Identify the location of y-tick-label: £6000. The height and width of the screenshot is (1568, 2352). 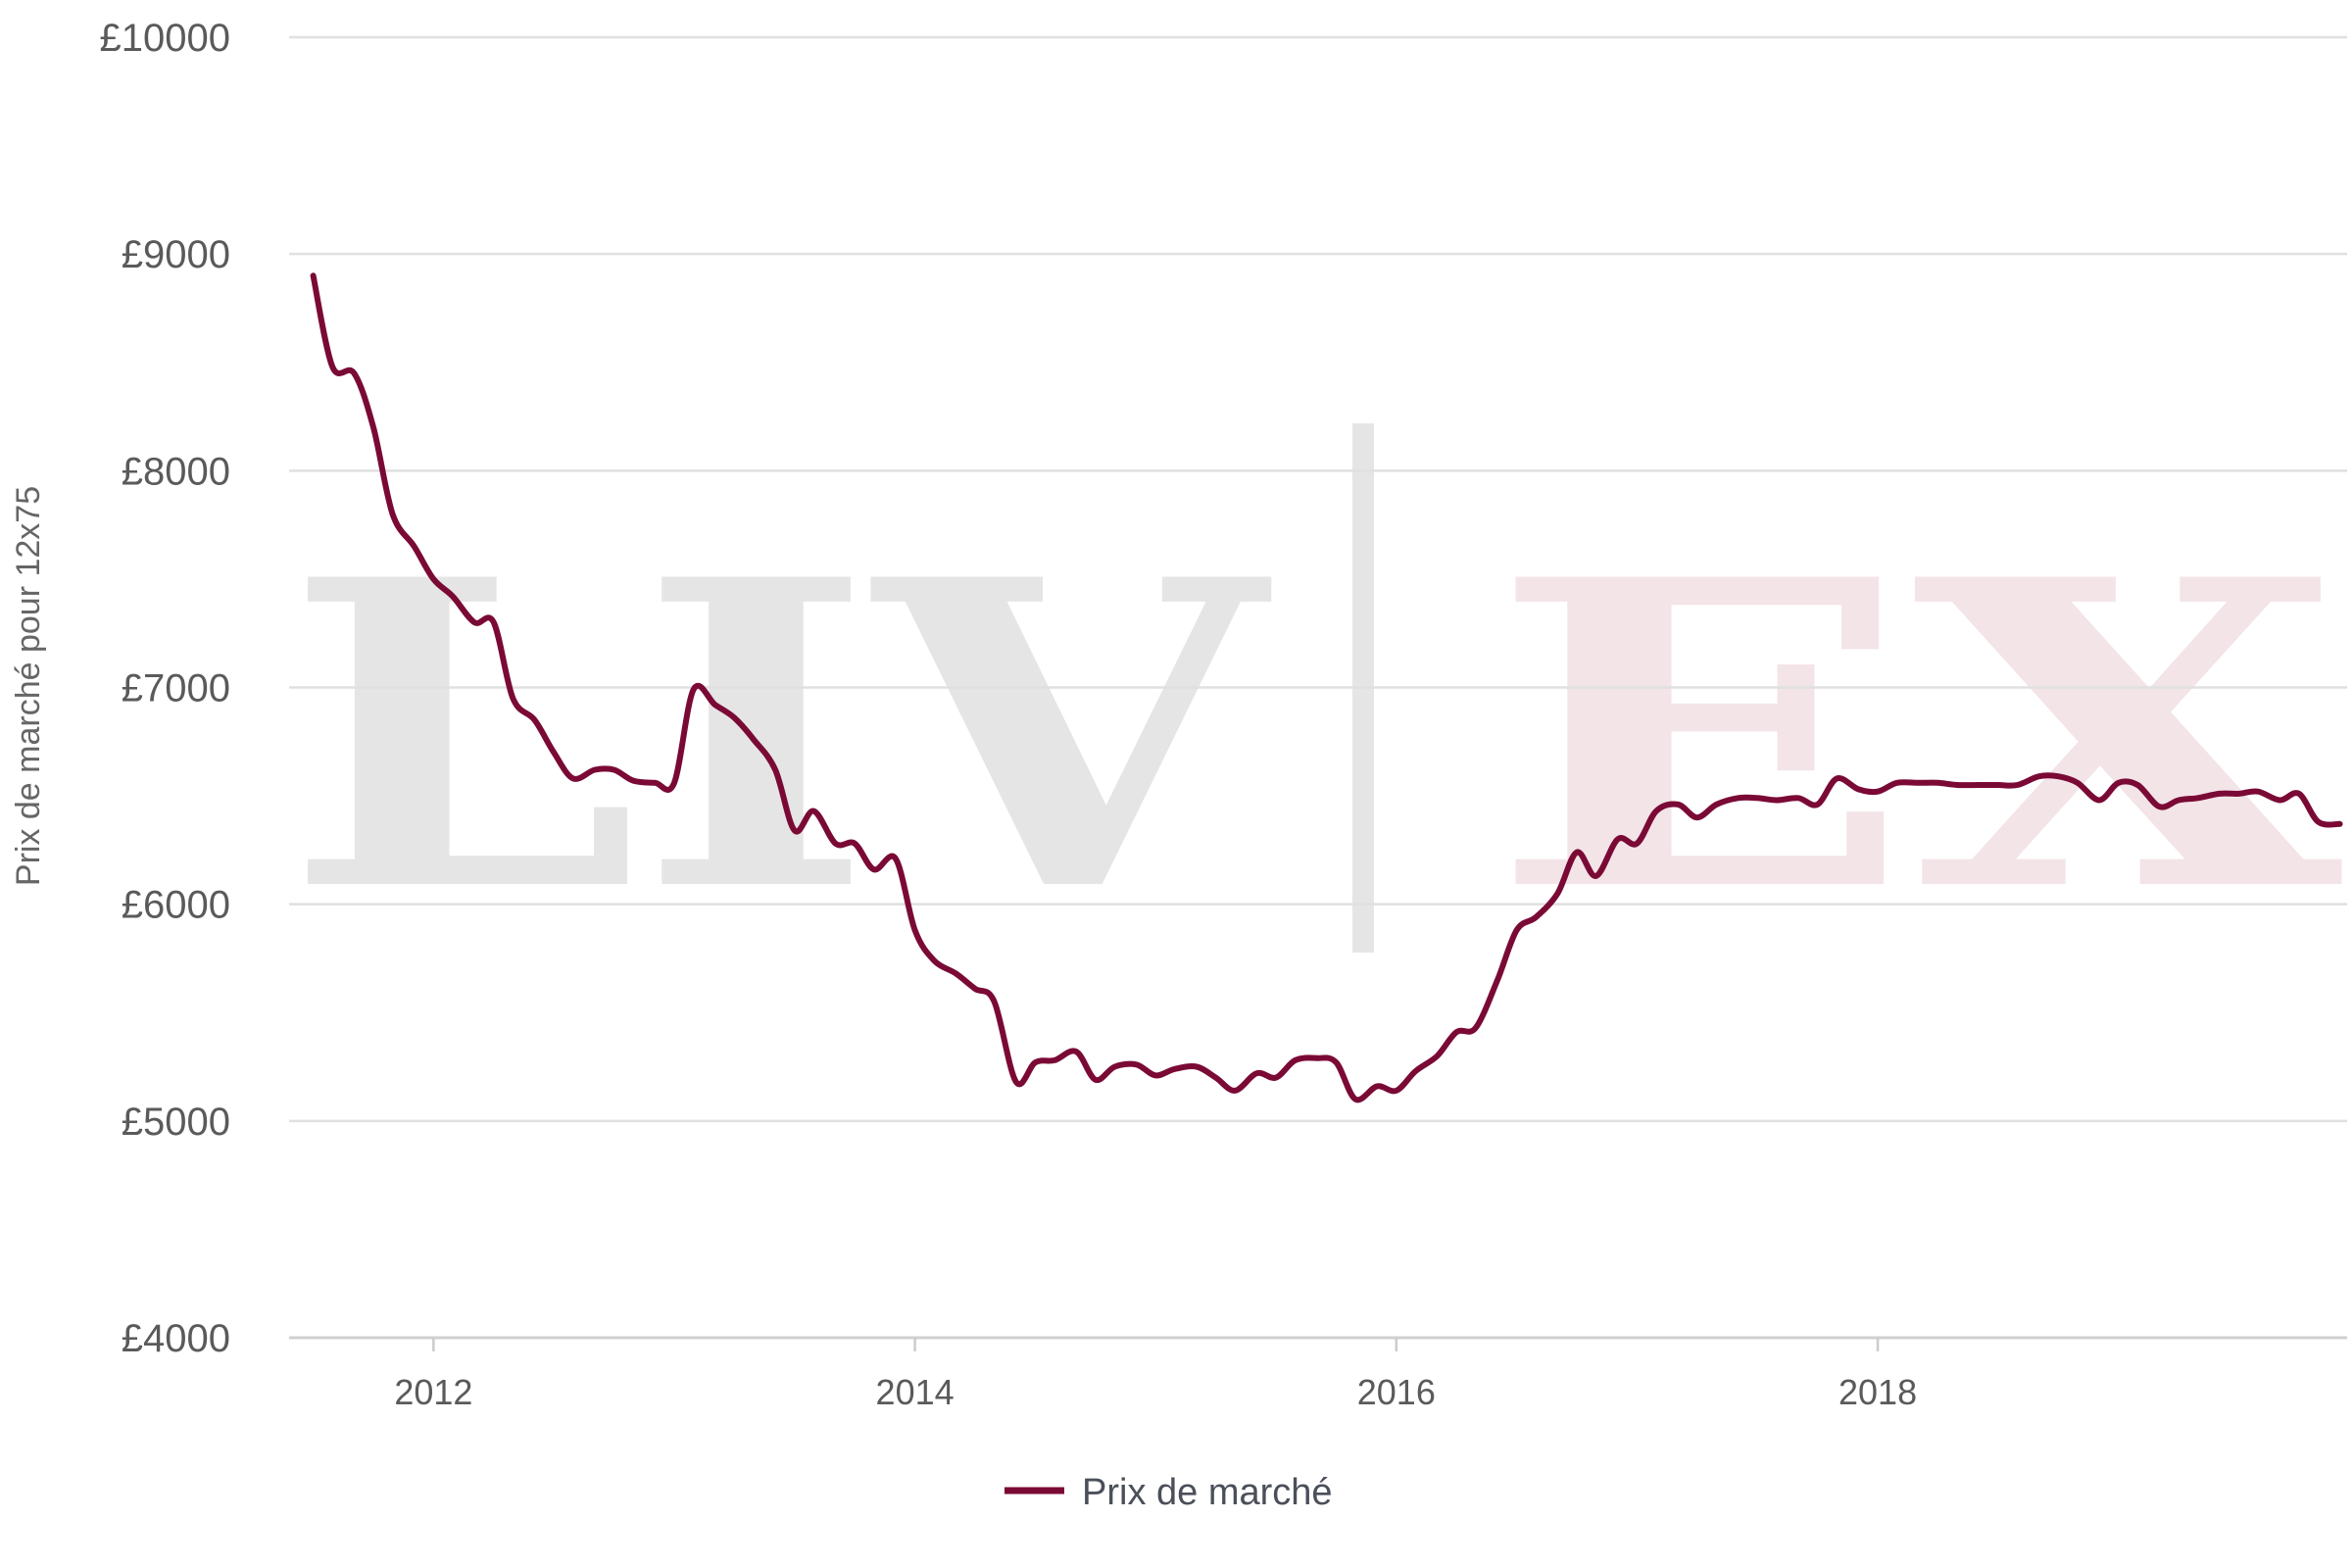
(176, 905).